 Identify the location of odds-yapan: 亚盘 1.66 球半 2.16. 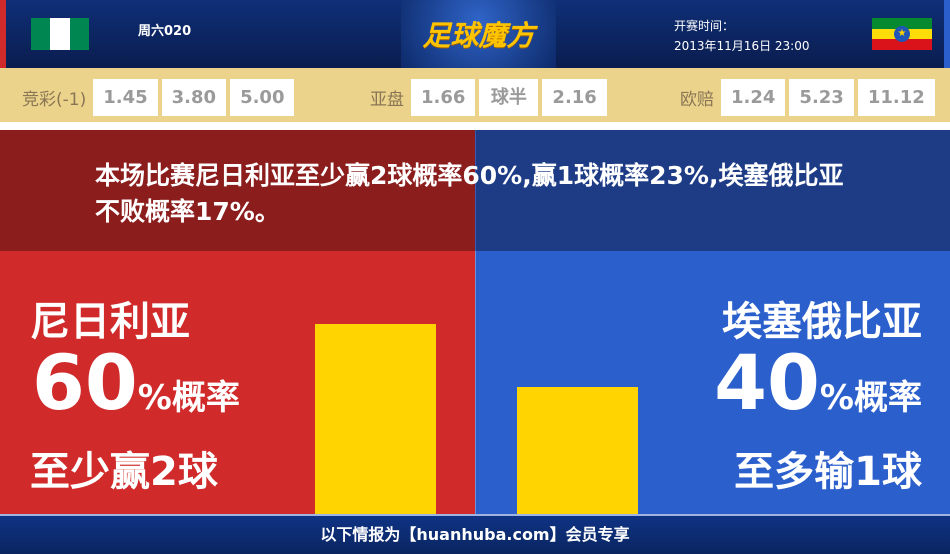
(488, 97).